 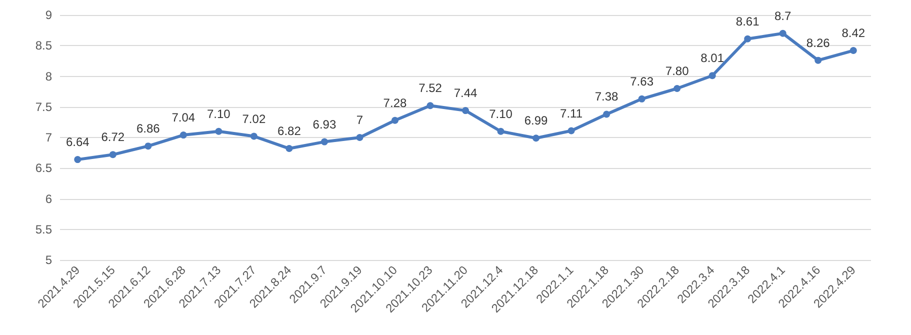 I want to click on y-tick-label: 7.5, so click(x=43, y=107).